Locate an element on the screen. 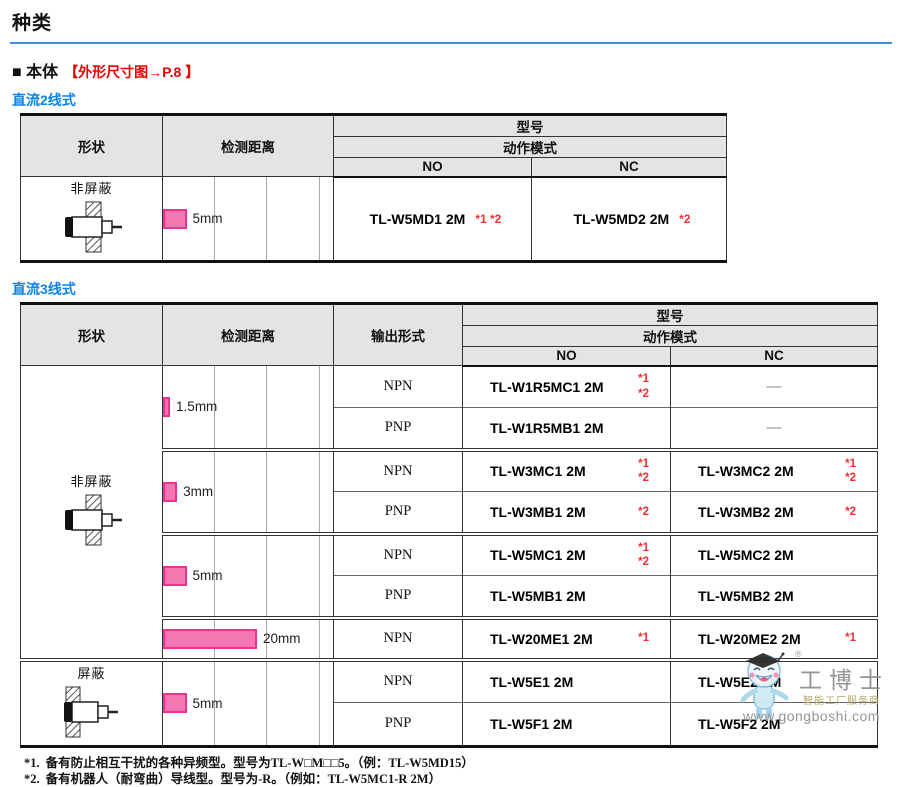  col-header-distance: 检测距离 is located at coordinates (248, 335).